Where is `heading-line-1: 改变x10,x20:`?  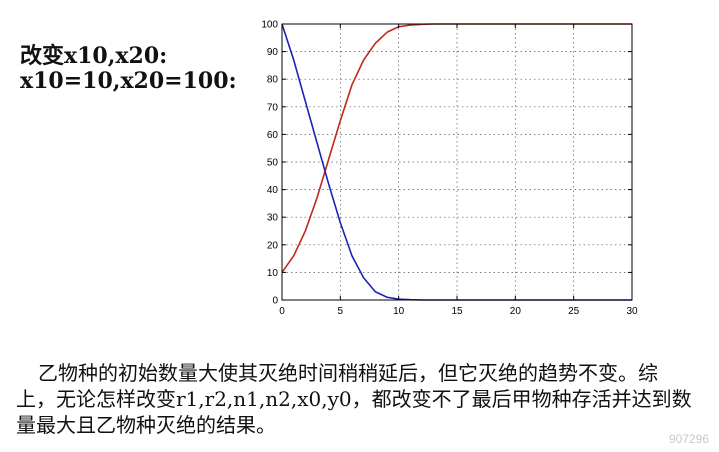 heading-line-1: 改变x10,x20: is located at coordinates (94, 56).